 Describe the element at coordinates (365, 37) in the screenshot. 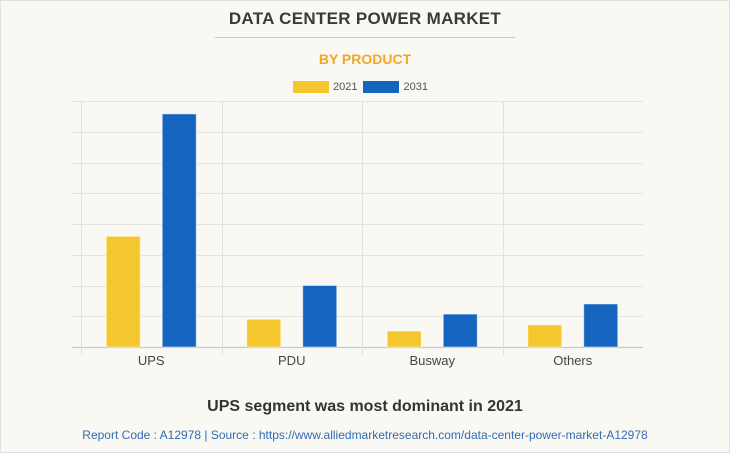

I see `title-divider` at that location.